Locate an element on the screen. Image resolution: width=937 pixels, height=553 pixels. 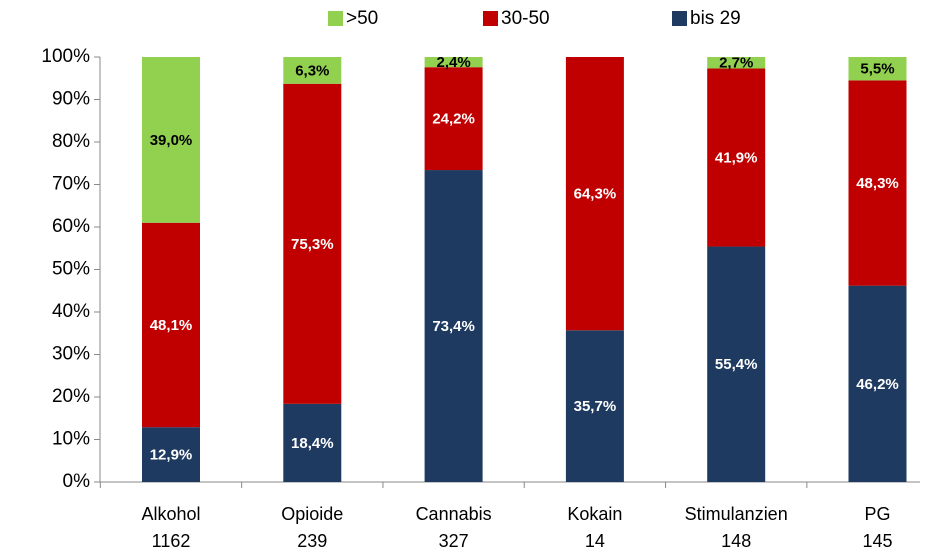
x-tick-label: Stimulanzien is located at coordinates (736, 514).